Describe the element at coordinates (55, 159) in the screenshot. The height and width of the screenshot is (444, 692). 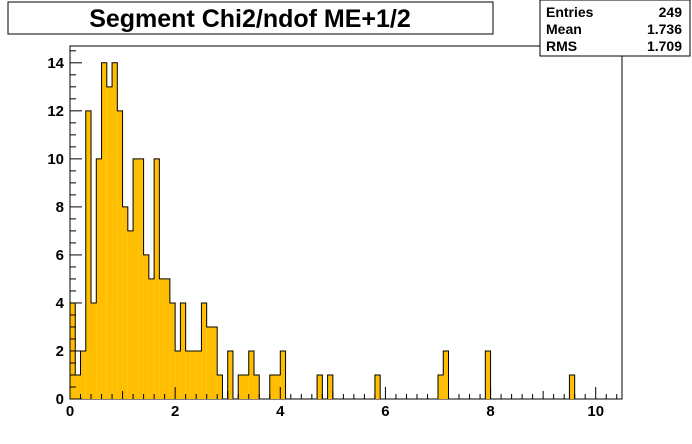
I see `y-tick-label: 10` at that location.